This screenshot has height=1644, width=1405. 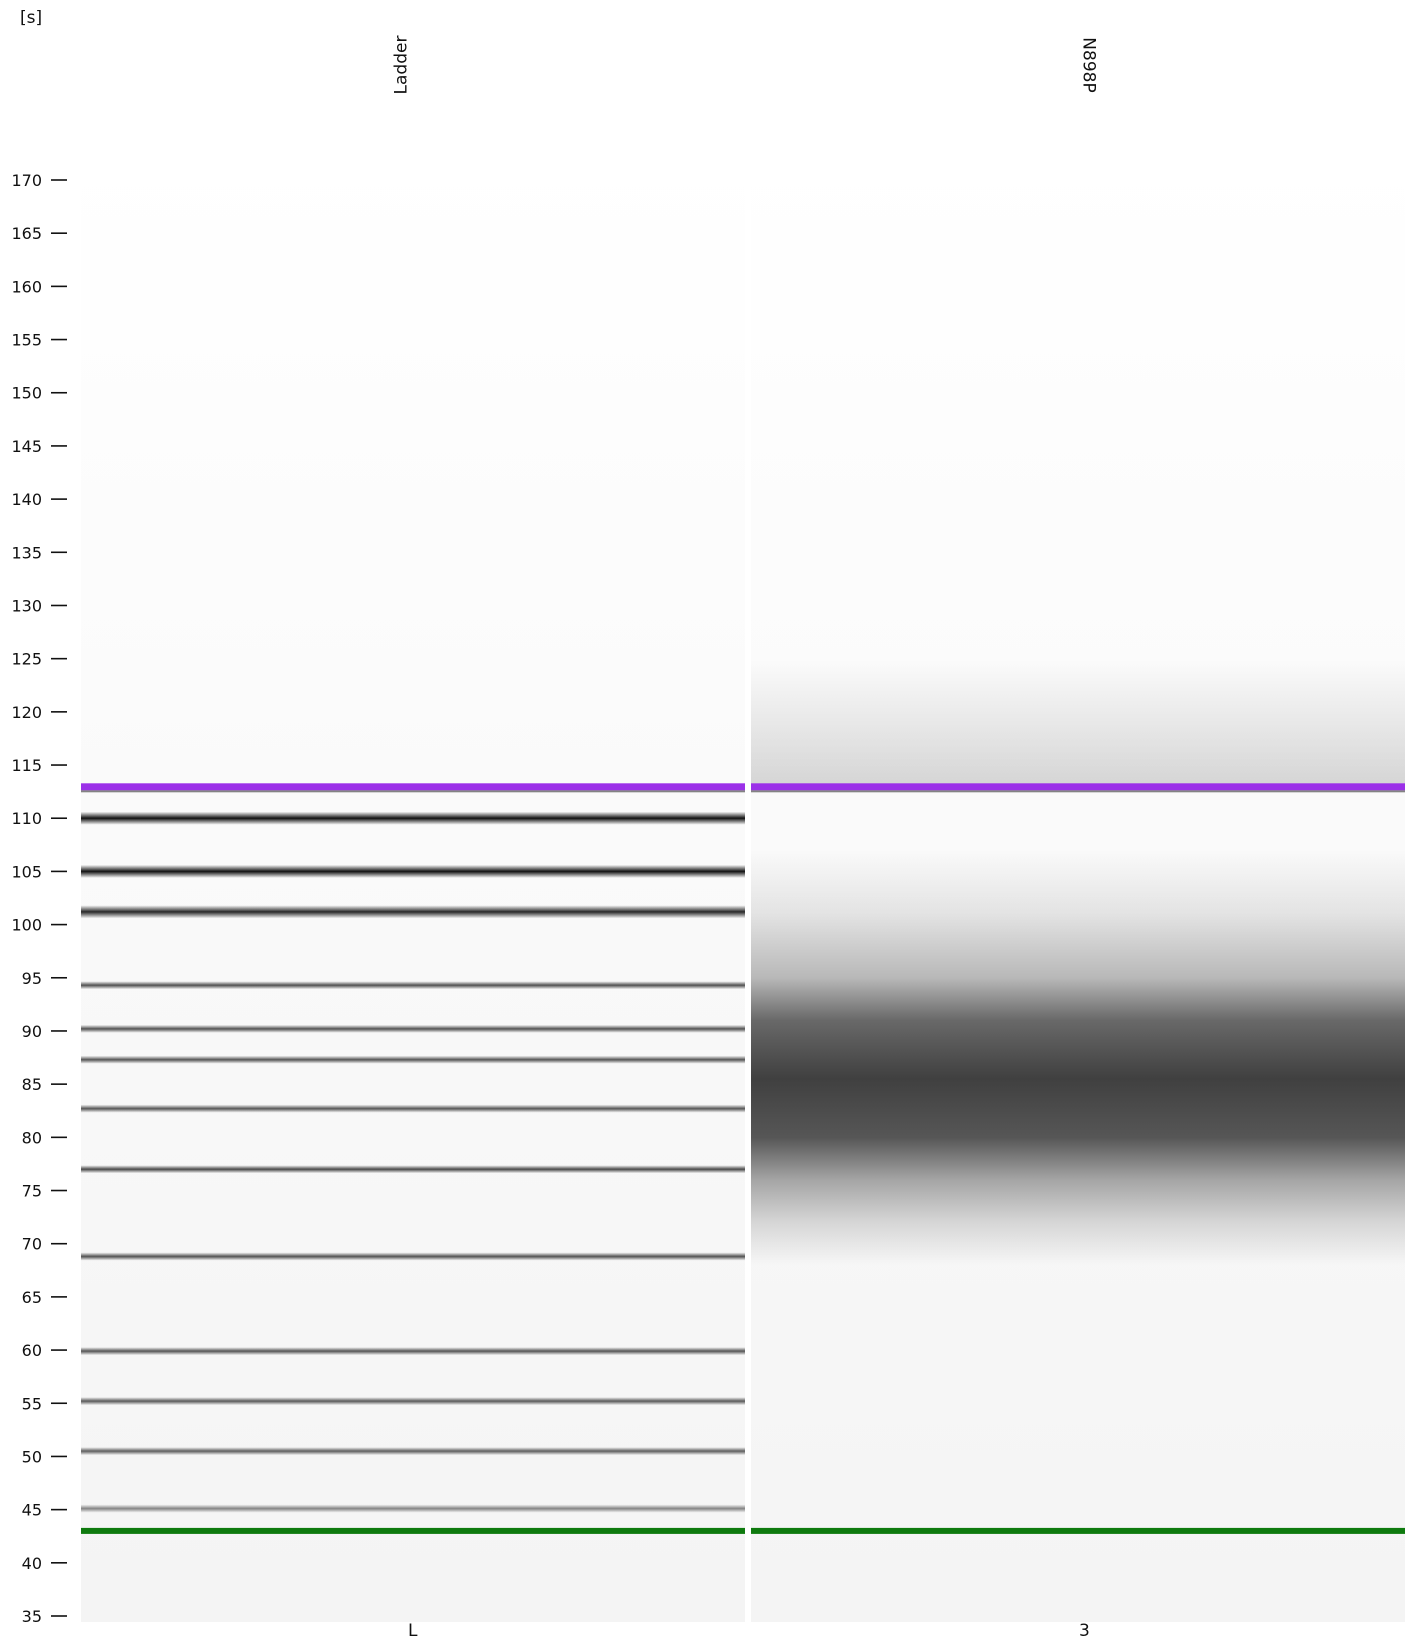 I want to click on y-tick-label: 65, so click(x=32, y=1297).